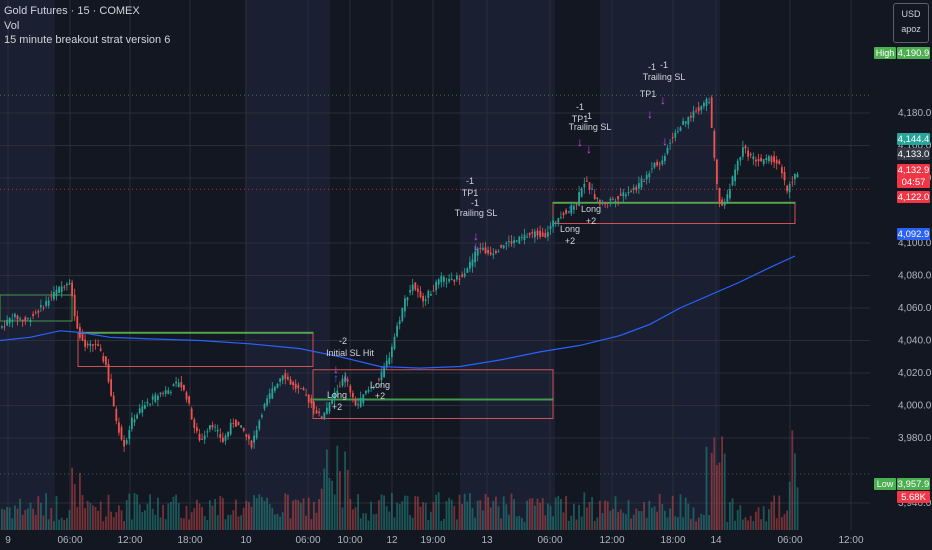  What do you see at coordinates (914, 154) in the screenshot?
I see `price-tag-value: 4,133.0` at bounding box center [914, 154].